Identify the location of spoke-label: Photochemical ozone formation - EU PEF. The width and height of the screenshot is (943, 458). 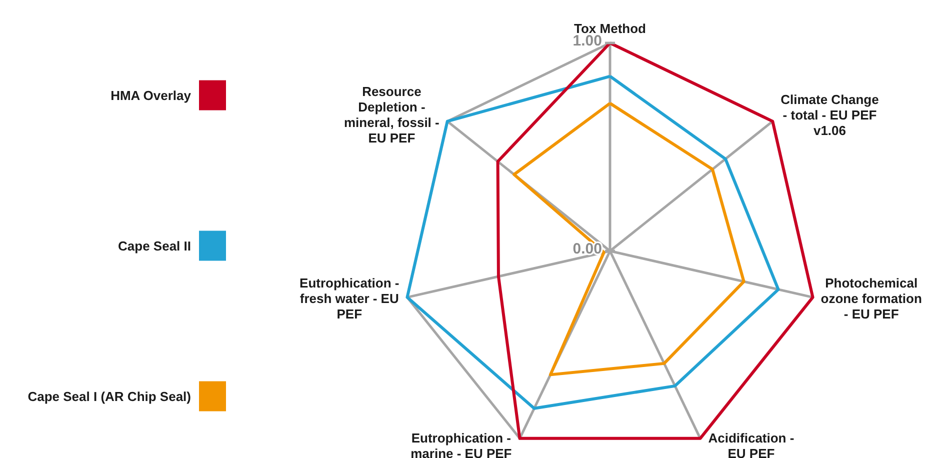
(871, 299).